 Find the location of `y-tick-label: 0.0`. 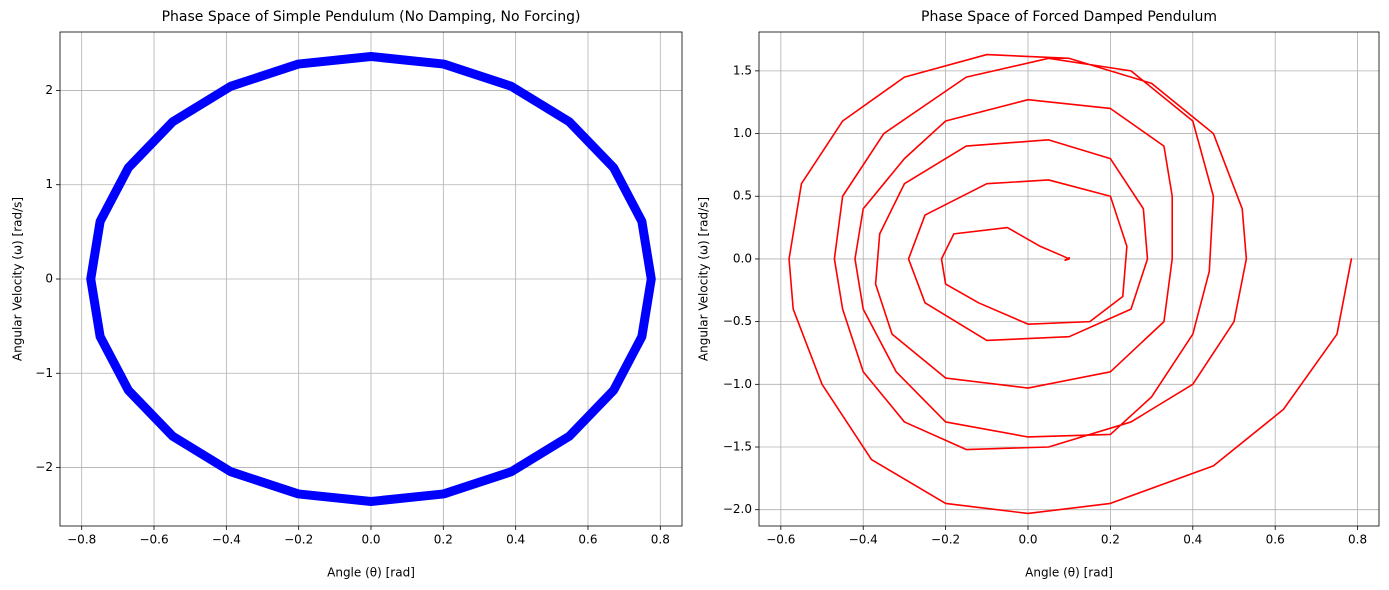

y-tick-label: 0.0 is located at coordinates (742, 258).